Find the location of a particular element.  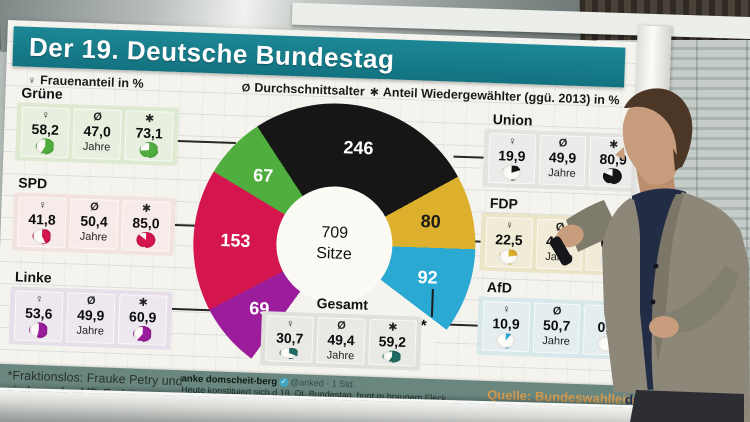

total-seats-label: Sitze is located at coordinates (334, 254).